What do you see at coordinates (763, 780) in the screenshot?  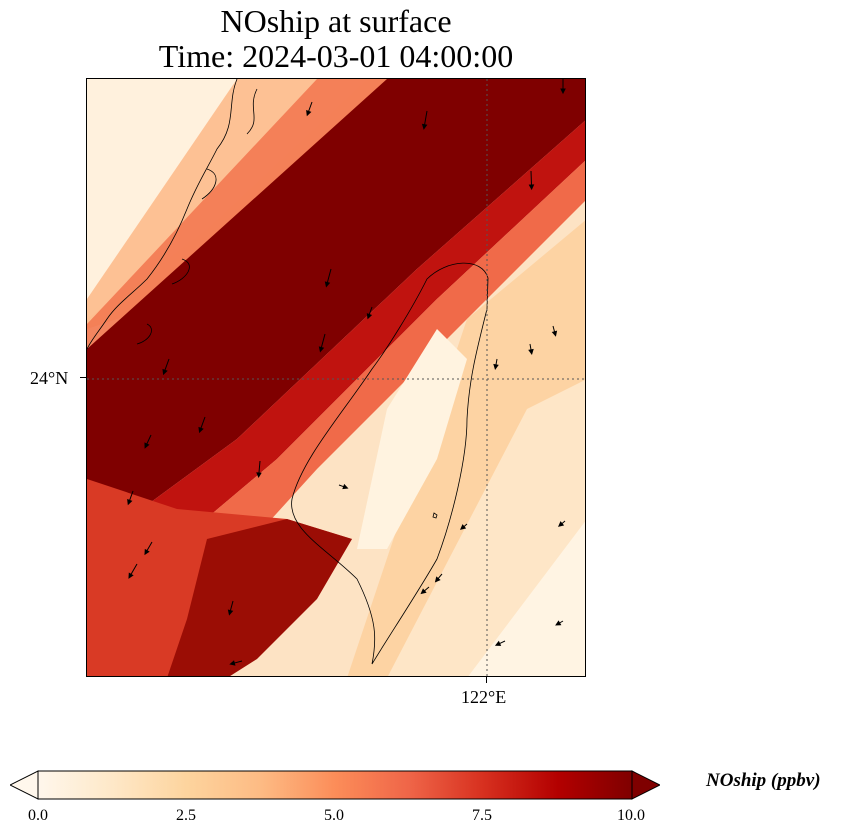 I see `colorbar-label: NOship (ppbv)` at bounding box center [763, 780].